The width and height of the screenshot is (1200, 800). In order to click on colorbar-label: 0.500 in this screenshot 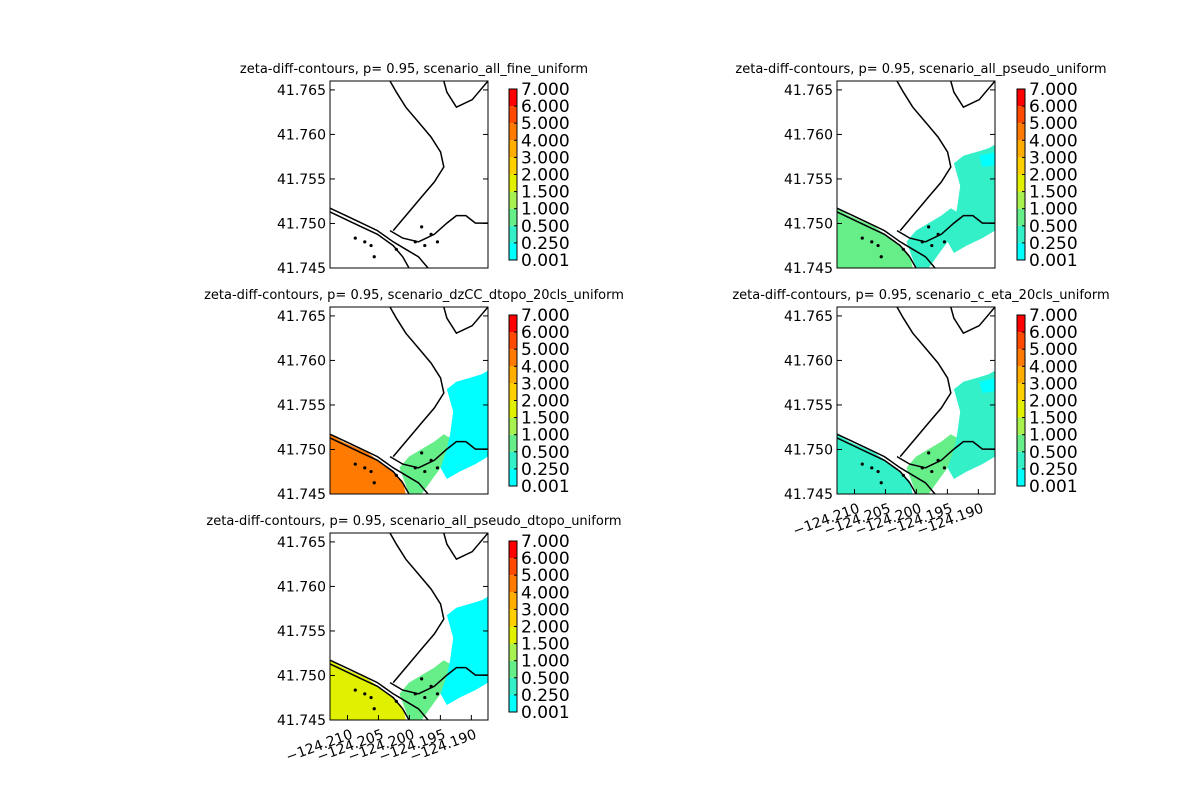, I will do `click(1053, 453)`.